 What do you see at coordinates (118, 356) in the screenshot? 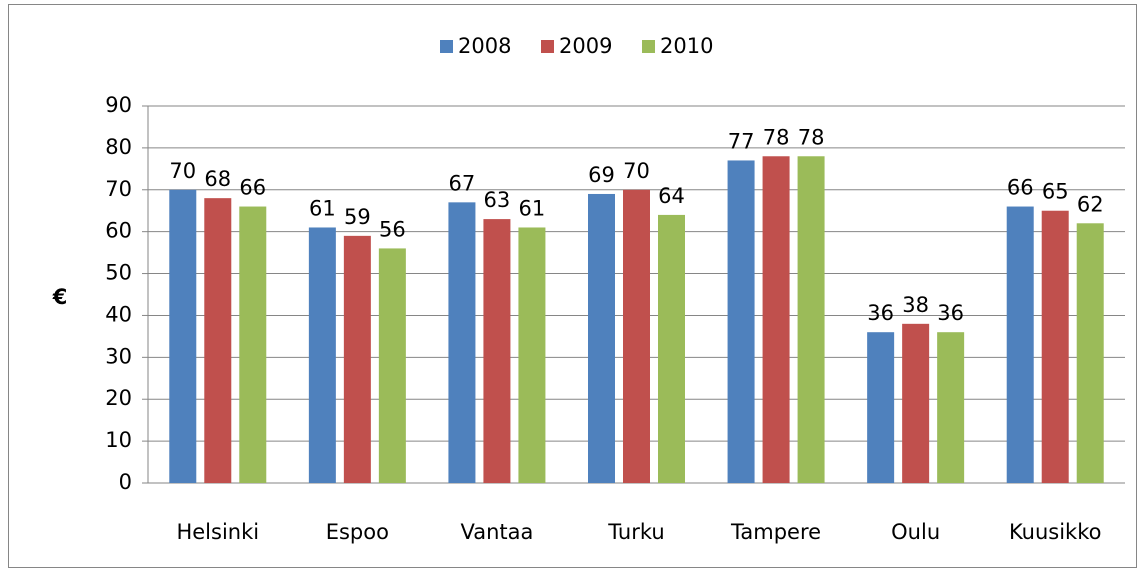
I see `y-tick-label: 30` at bounding box center [118, 356].